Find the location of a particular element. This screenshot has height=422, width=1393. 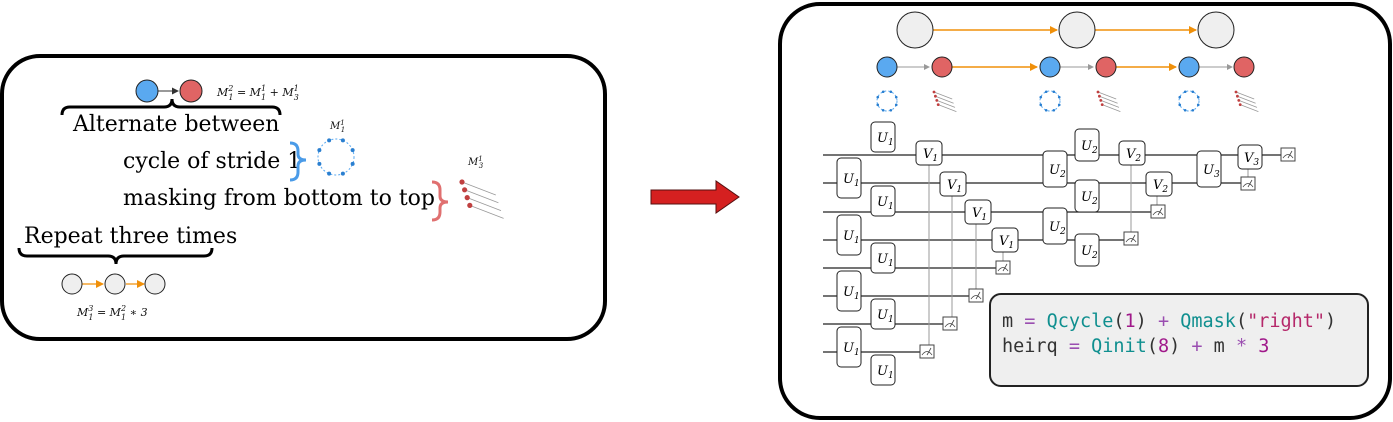

code-line-1: m = Qcycle(1) + Qmask("right") is located at coordinates (1169, 321).